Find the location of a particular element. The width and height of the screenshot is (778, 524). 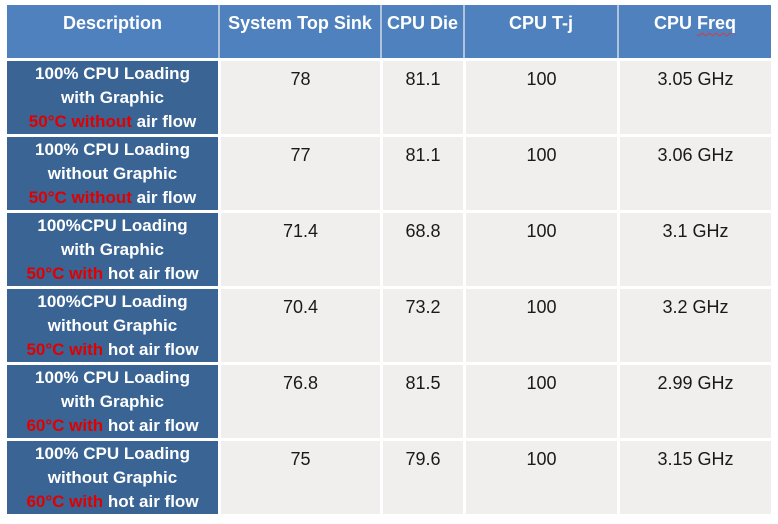

header-label-cpu-tj: CPU T-j is located at coordinates (540, 23).